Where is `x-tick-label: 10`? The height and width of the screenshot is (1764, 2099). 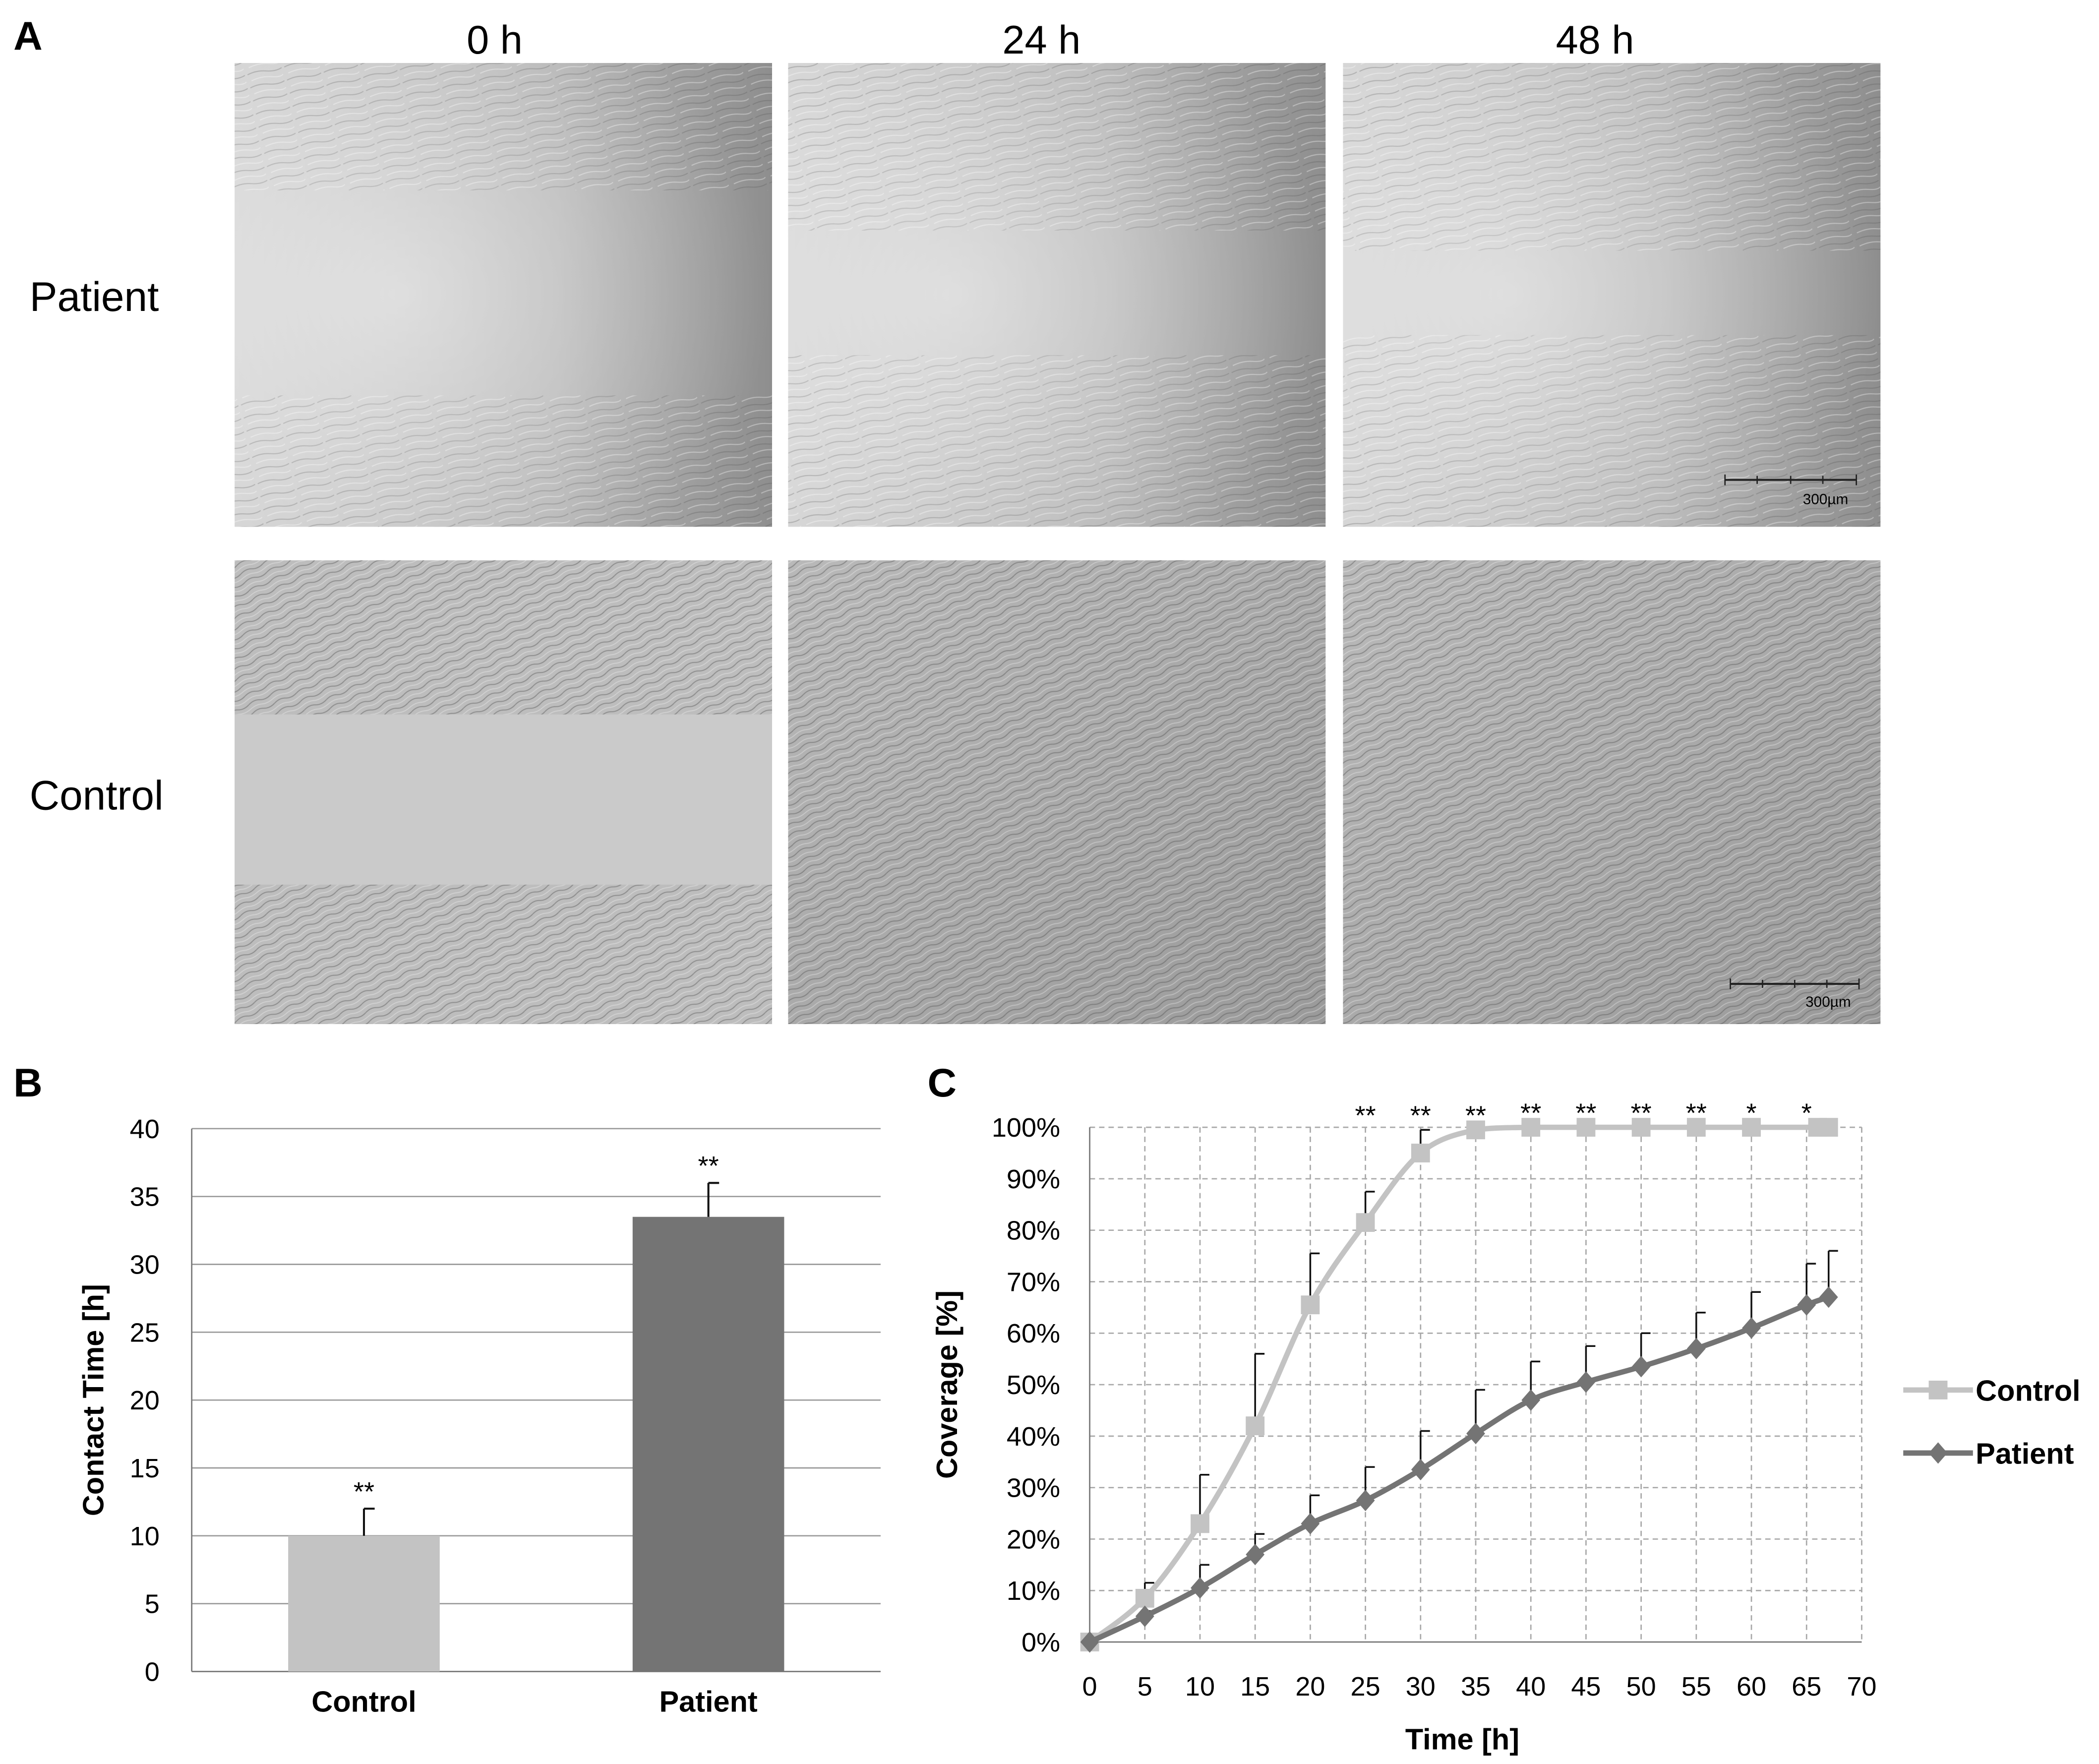
x-tick-label: 10 is located at coordinates (1200, 1687).